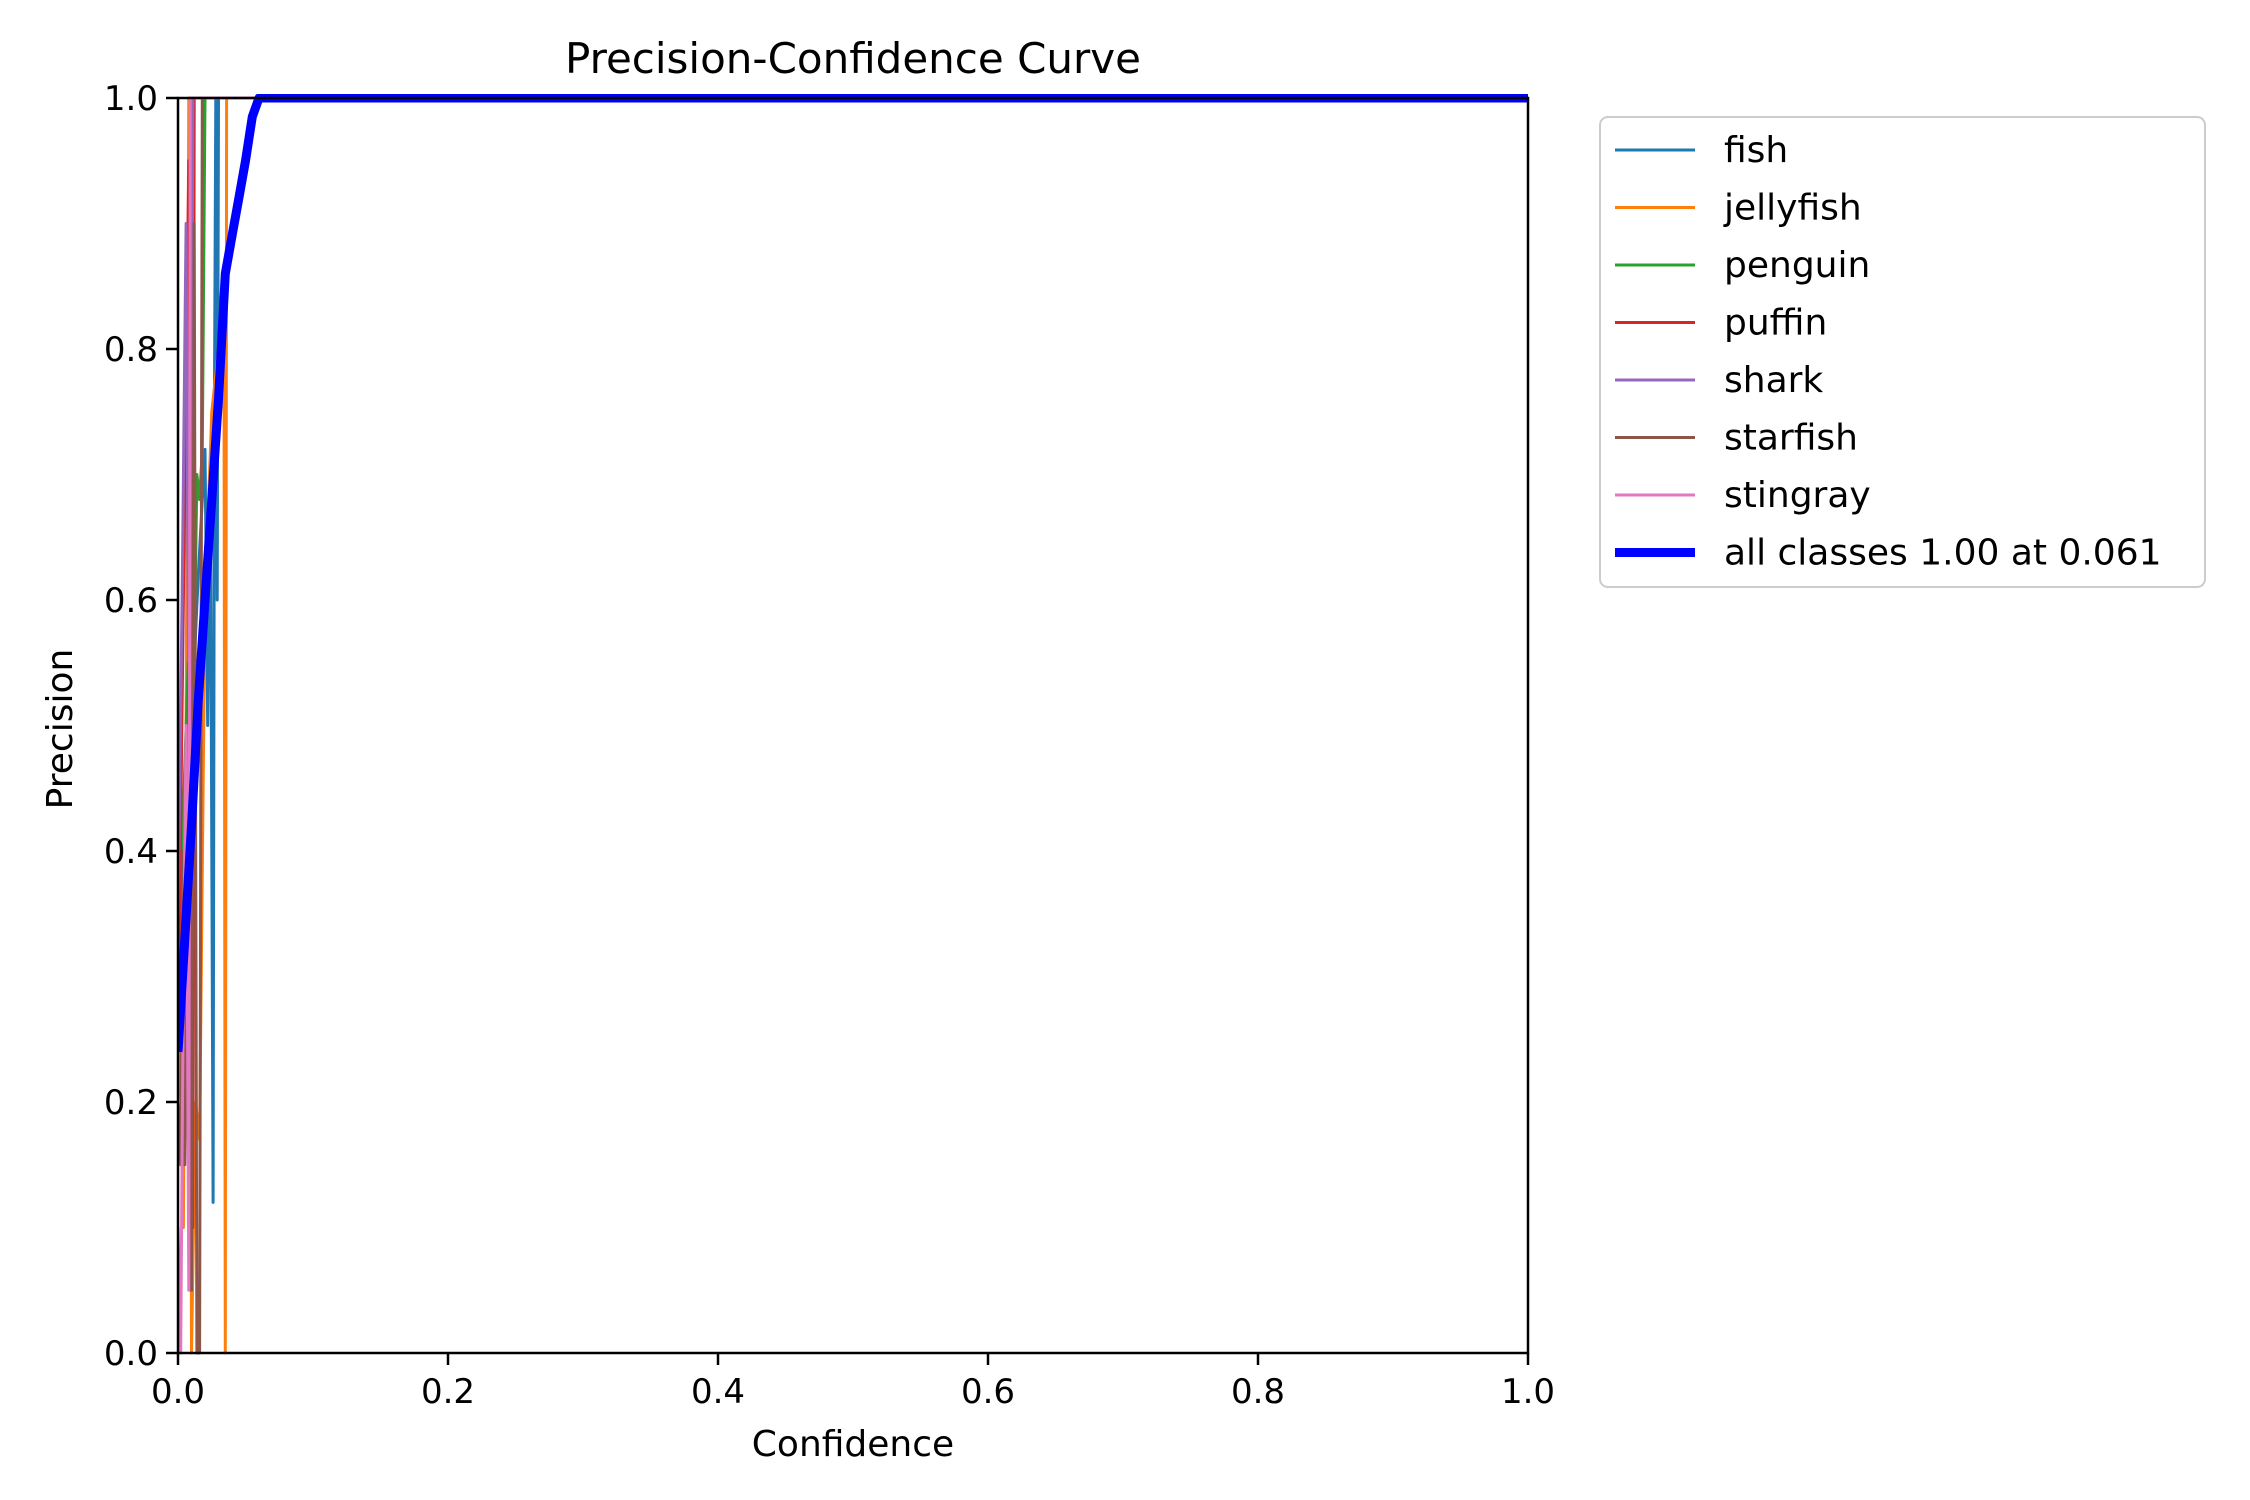 Image resolution: width=2250 pixels, height=1500 pixels. Describe the element at coordinates (60, 729) in the screenshot. I see `y-axis-label: Precision` at that location.